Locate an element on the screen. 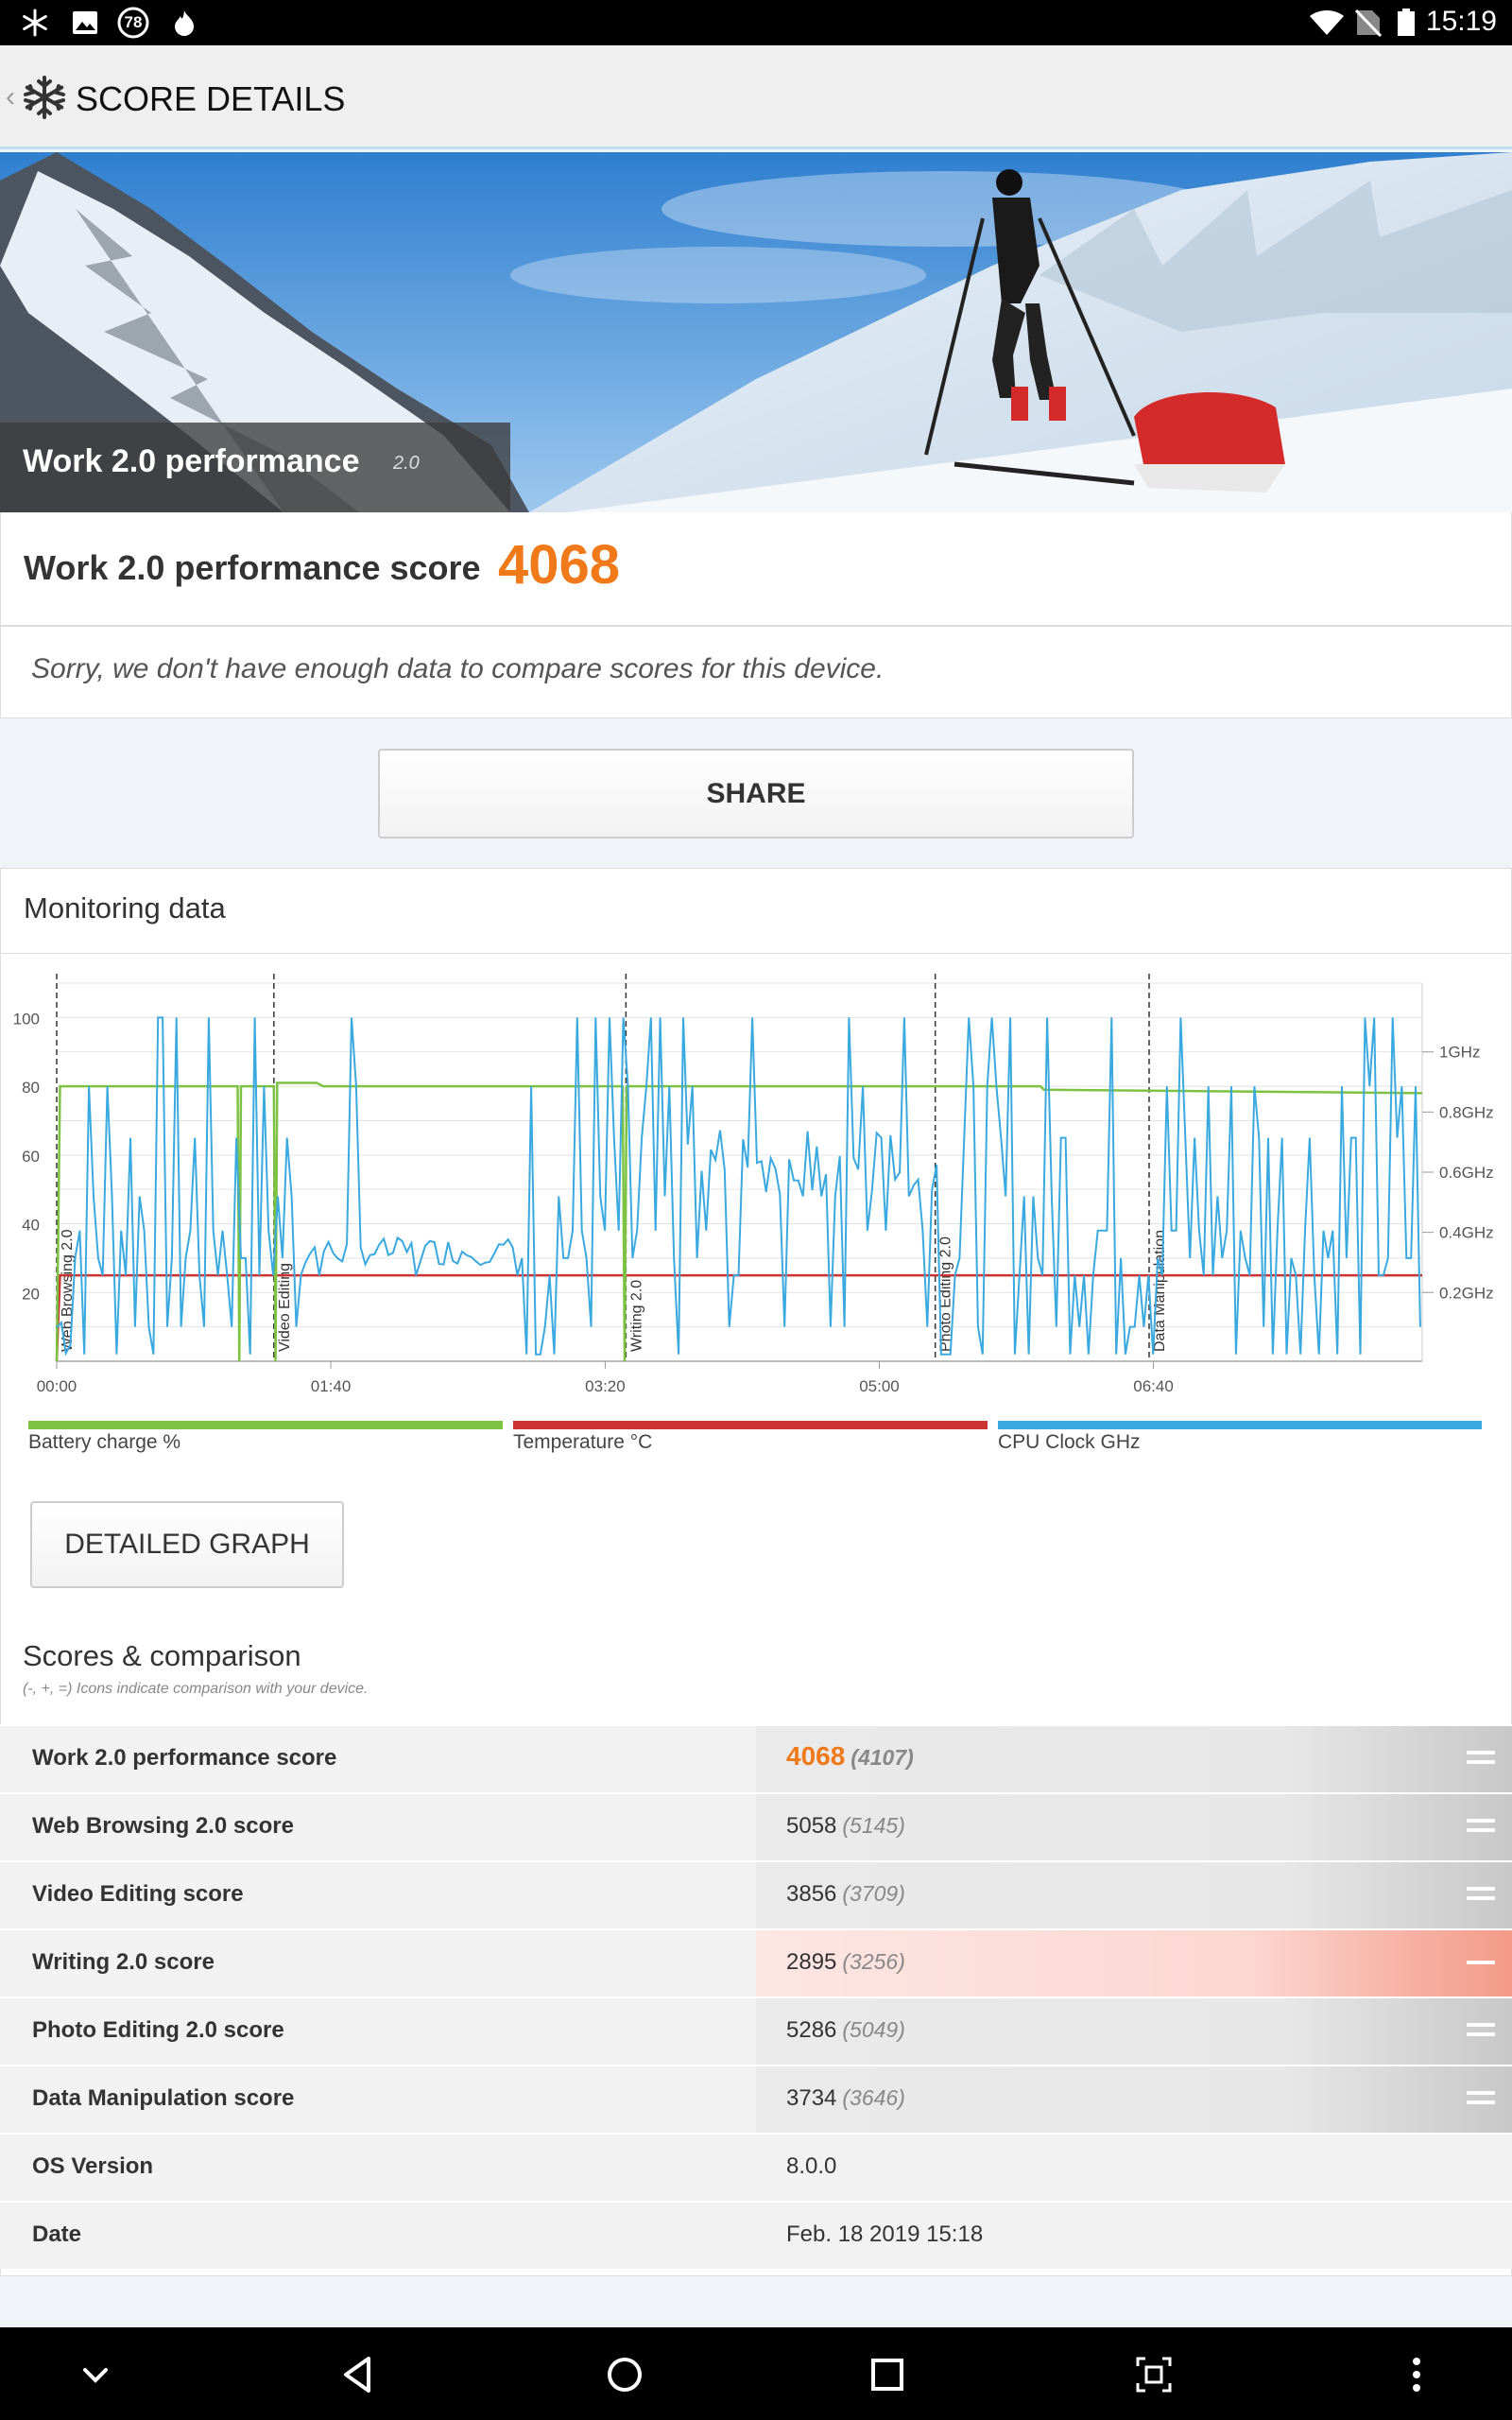  x-tick-label: 00:00 is located at coordinates (57, 1386).